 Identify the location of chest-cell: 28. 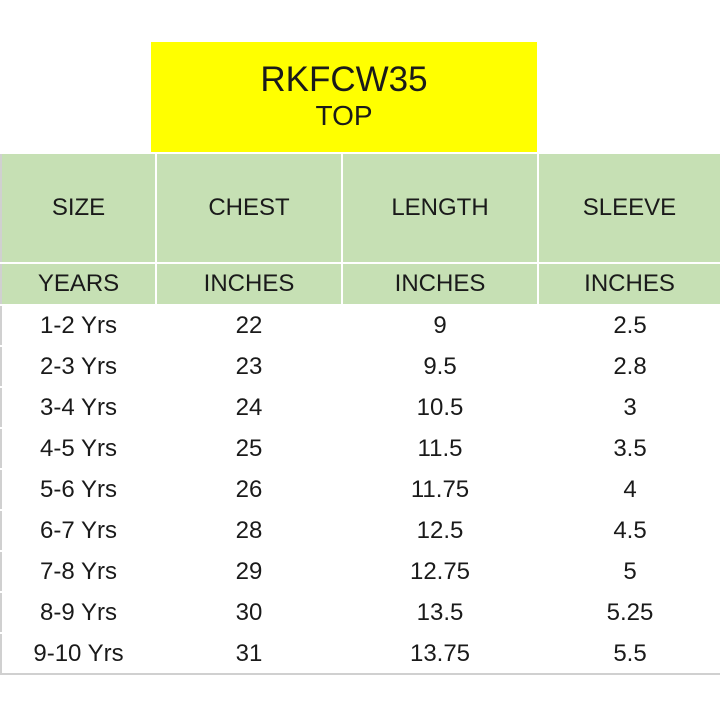
(249, 530).